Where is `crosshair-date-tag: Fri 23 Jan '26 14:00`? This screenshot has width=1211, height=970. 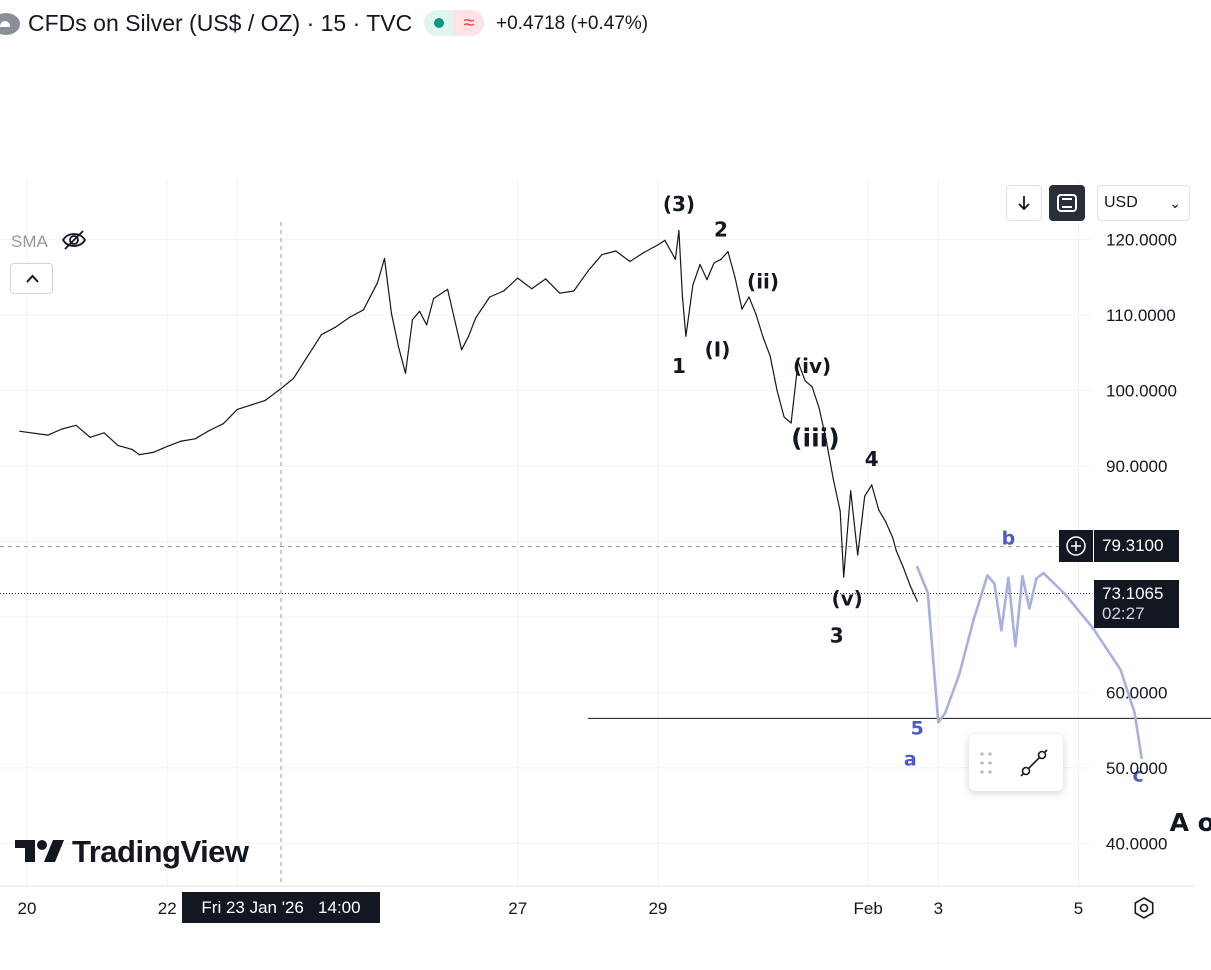
crosshair-date-tag: Fri 23 Jan '26 14:00 is located at coordinates (281, 907).